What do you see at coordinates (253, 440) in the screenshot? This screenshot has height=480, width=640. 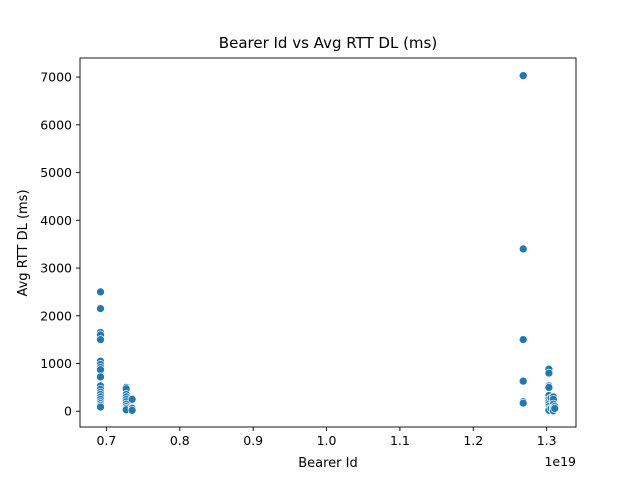 I see `x-tick-label: 0.9` at bounding box center [253, 440].